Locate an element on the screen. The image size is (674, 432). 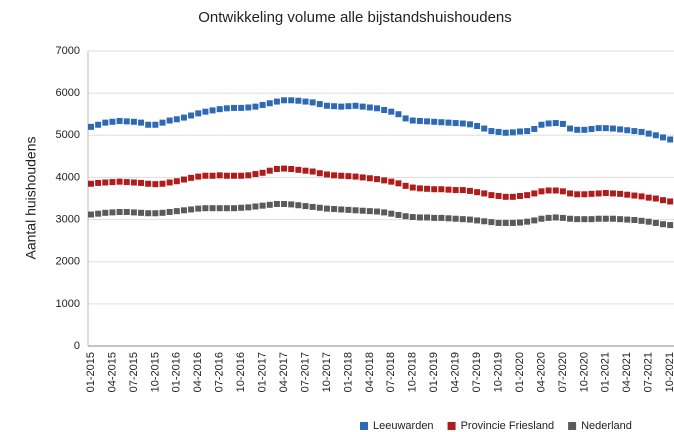
y-tick-label: 5000 is located at coordinates (68, 135).